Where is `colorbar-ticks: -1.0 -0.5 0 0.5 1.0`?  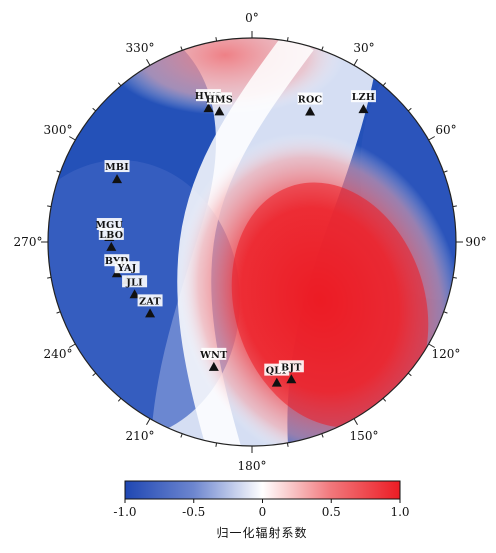 colorbar-ticks: -1.0 -0.5 0 0.5 1.0 is located at coordinates (261, 509).